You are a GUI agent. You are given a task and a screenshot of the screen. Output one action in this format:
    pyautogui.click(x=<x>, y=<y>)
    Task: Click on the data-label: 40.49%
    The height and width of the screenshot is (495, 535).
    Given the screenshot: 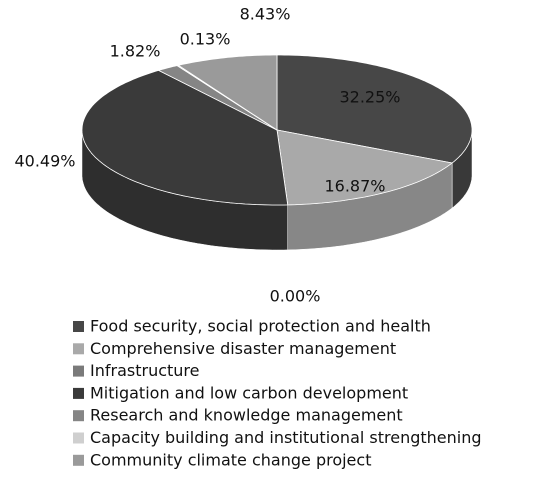 What is the action you would take?
    pyautogui.click(x=44, y=161)
    